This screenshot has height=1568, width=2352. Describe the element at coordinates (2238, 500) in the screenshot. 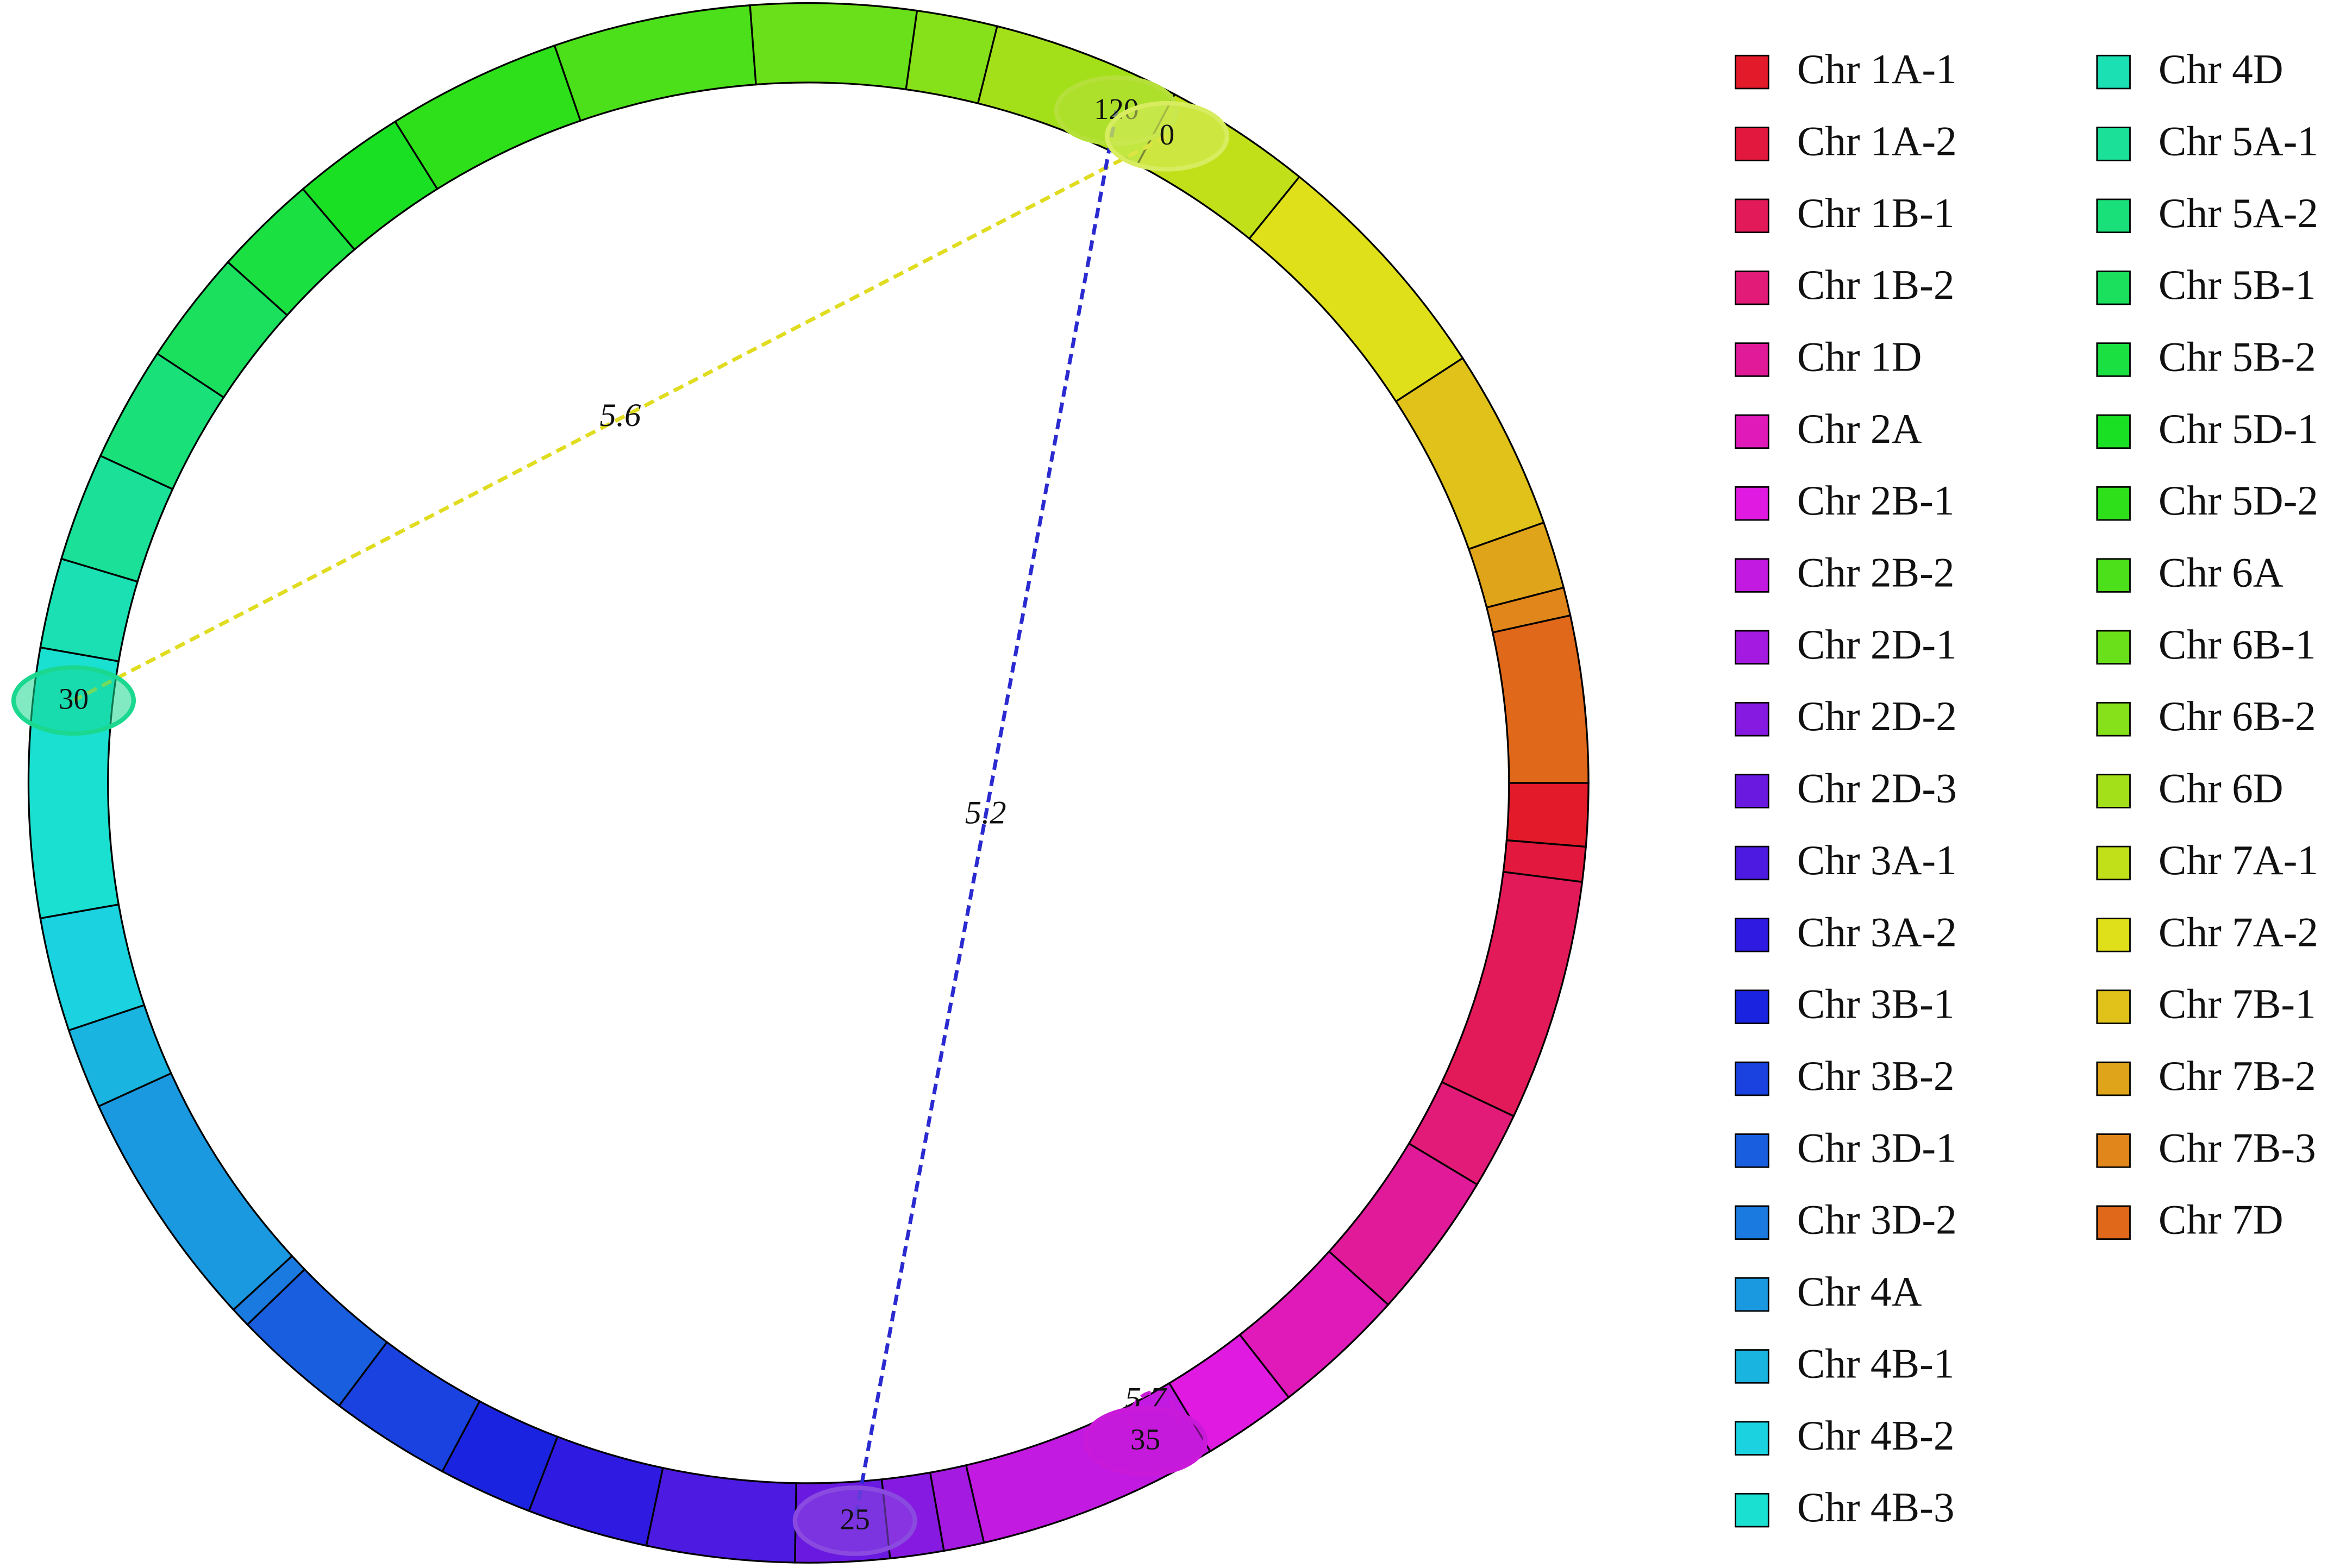

I see `legend-label: Chr 5D-2` at that location.